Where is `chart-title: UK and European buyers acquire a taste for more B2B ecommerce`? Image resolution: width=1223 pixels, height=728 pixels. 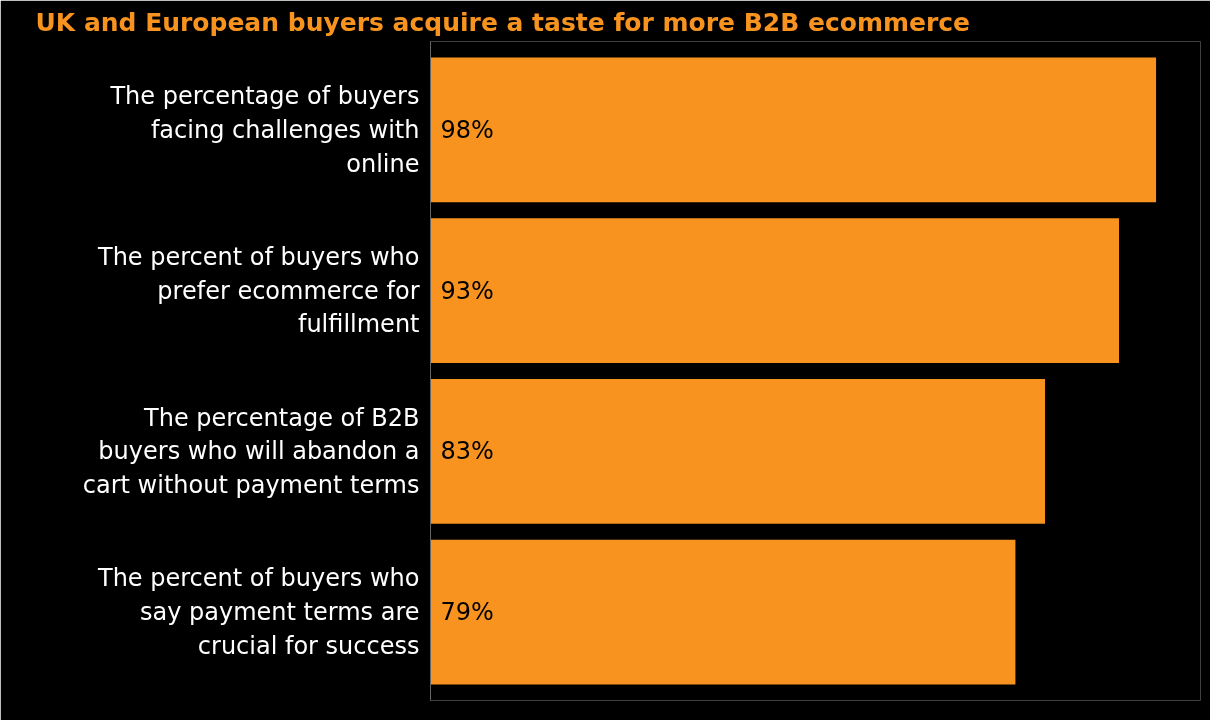
chart-title: UK and European buyers acquire a taste for more B2B ecommerce is located at coordinates (503, 22).